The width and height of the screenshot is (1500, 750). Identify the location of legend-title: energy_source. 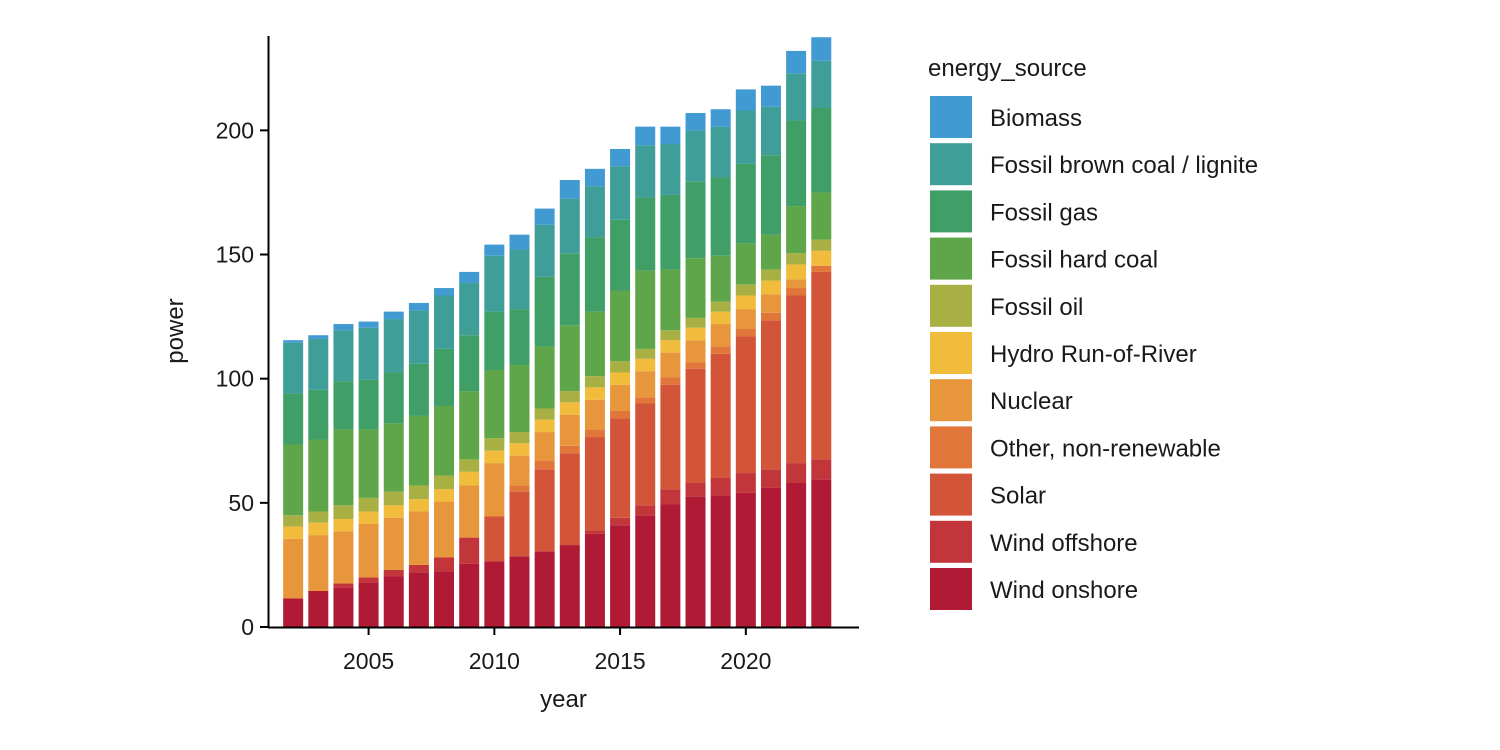
(1007, 68).